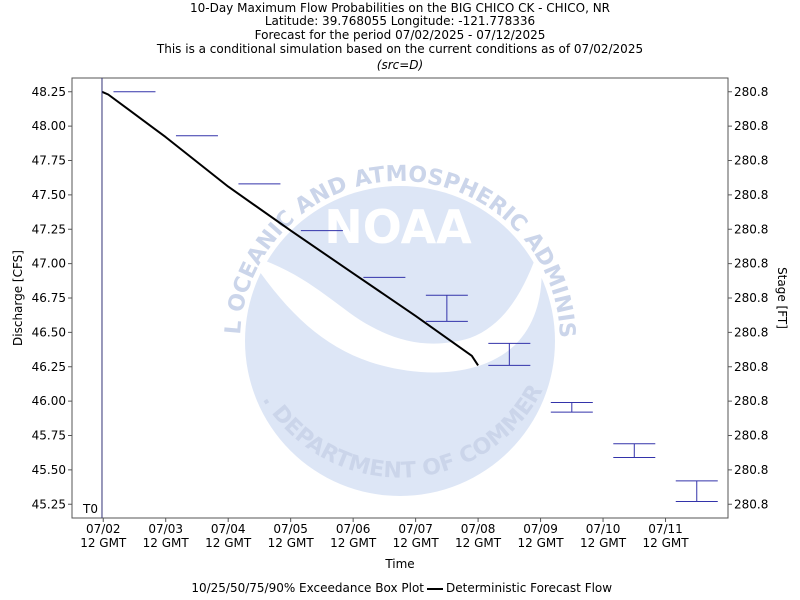 This screenshot has width=800, height=600. What do you see at coordinates (90, 509) in the screenshot?
I see `t0-label: T0` at bounding box center [90, 509].